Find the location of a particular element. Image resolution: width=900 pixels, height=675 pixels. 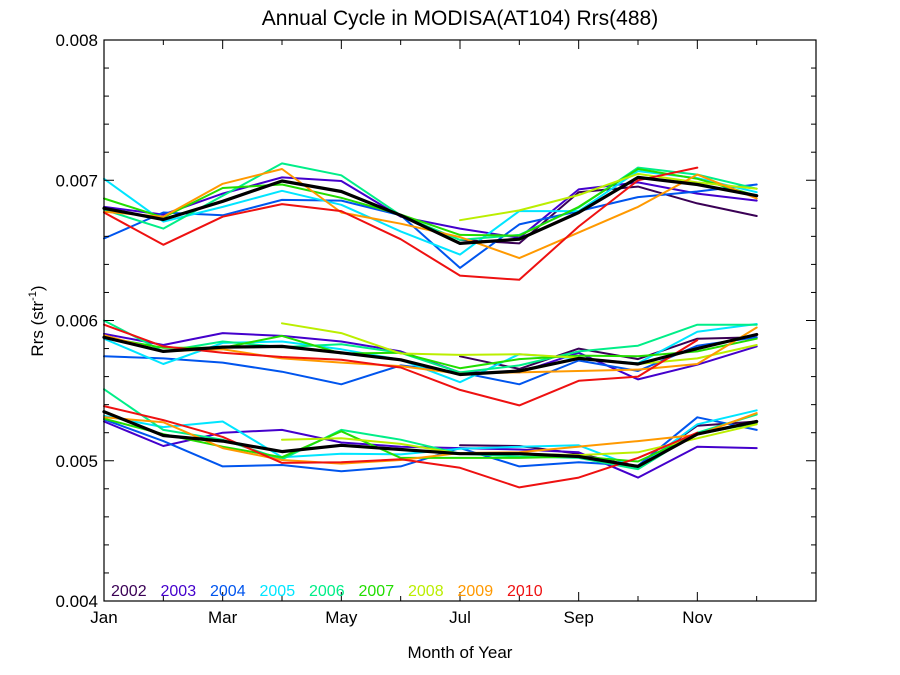

x-axis-label: Month of Year is located at coordinates (460, 652).